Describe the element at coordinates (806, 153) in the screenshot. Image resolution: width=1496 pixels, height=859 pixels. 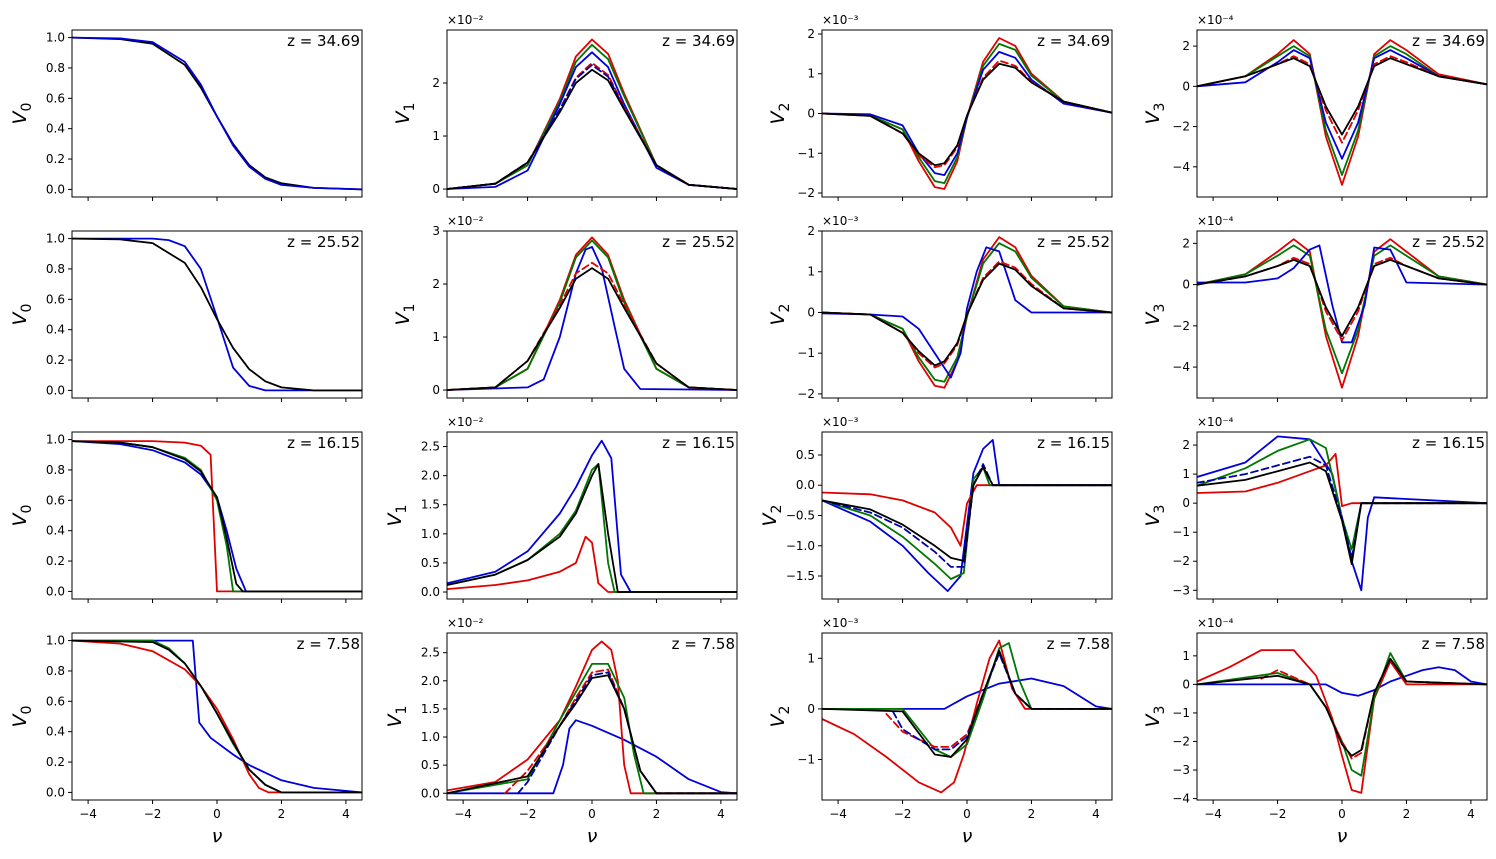
I see `y-tick-label: −1` at that location.